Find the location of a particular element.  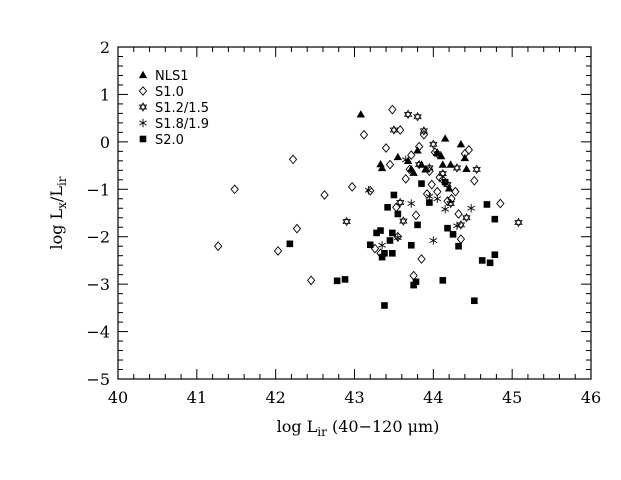

legend-label-s2-0: S2.0 is located at coordinates (169, 140).